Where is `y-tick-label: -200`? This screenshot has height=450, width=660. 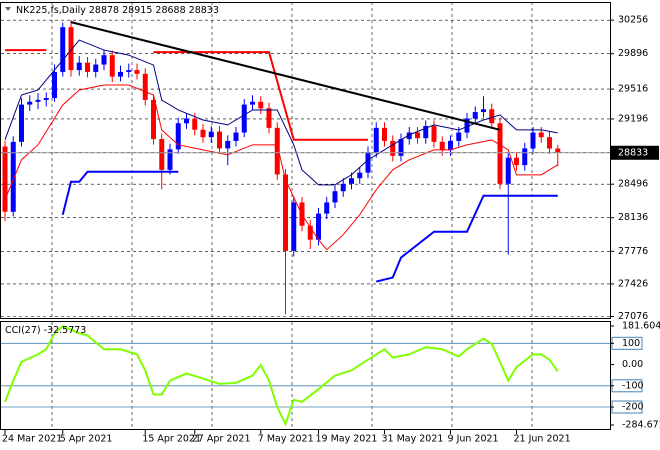
y-tick-label: -200 is located at coordinates (633, 407).